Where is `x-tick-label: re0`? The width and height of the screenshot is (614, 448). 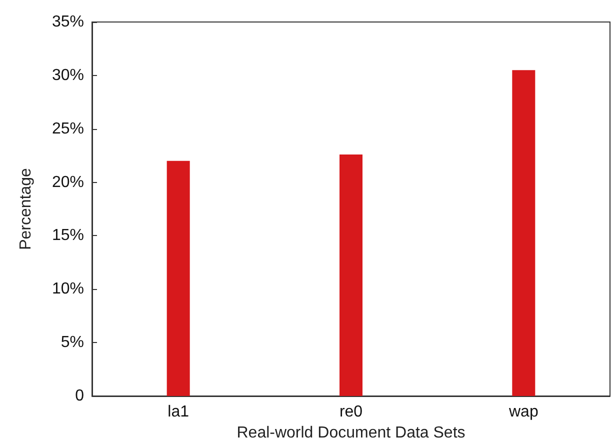 x-tick-label: re0 is located at coordinates (351, 412).